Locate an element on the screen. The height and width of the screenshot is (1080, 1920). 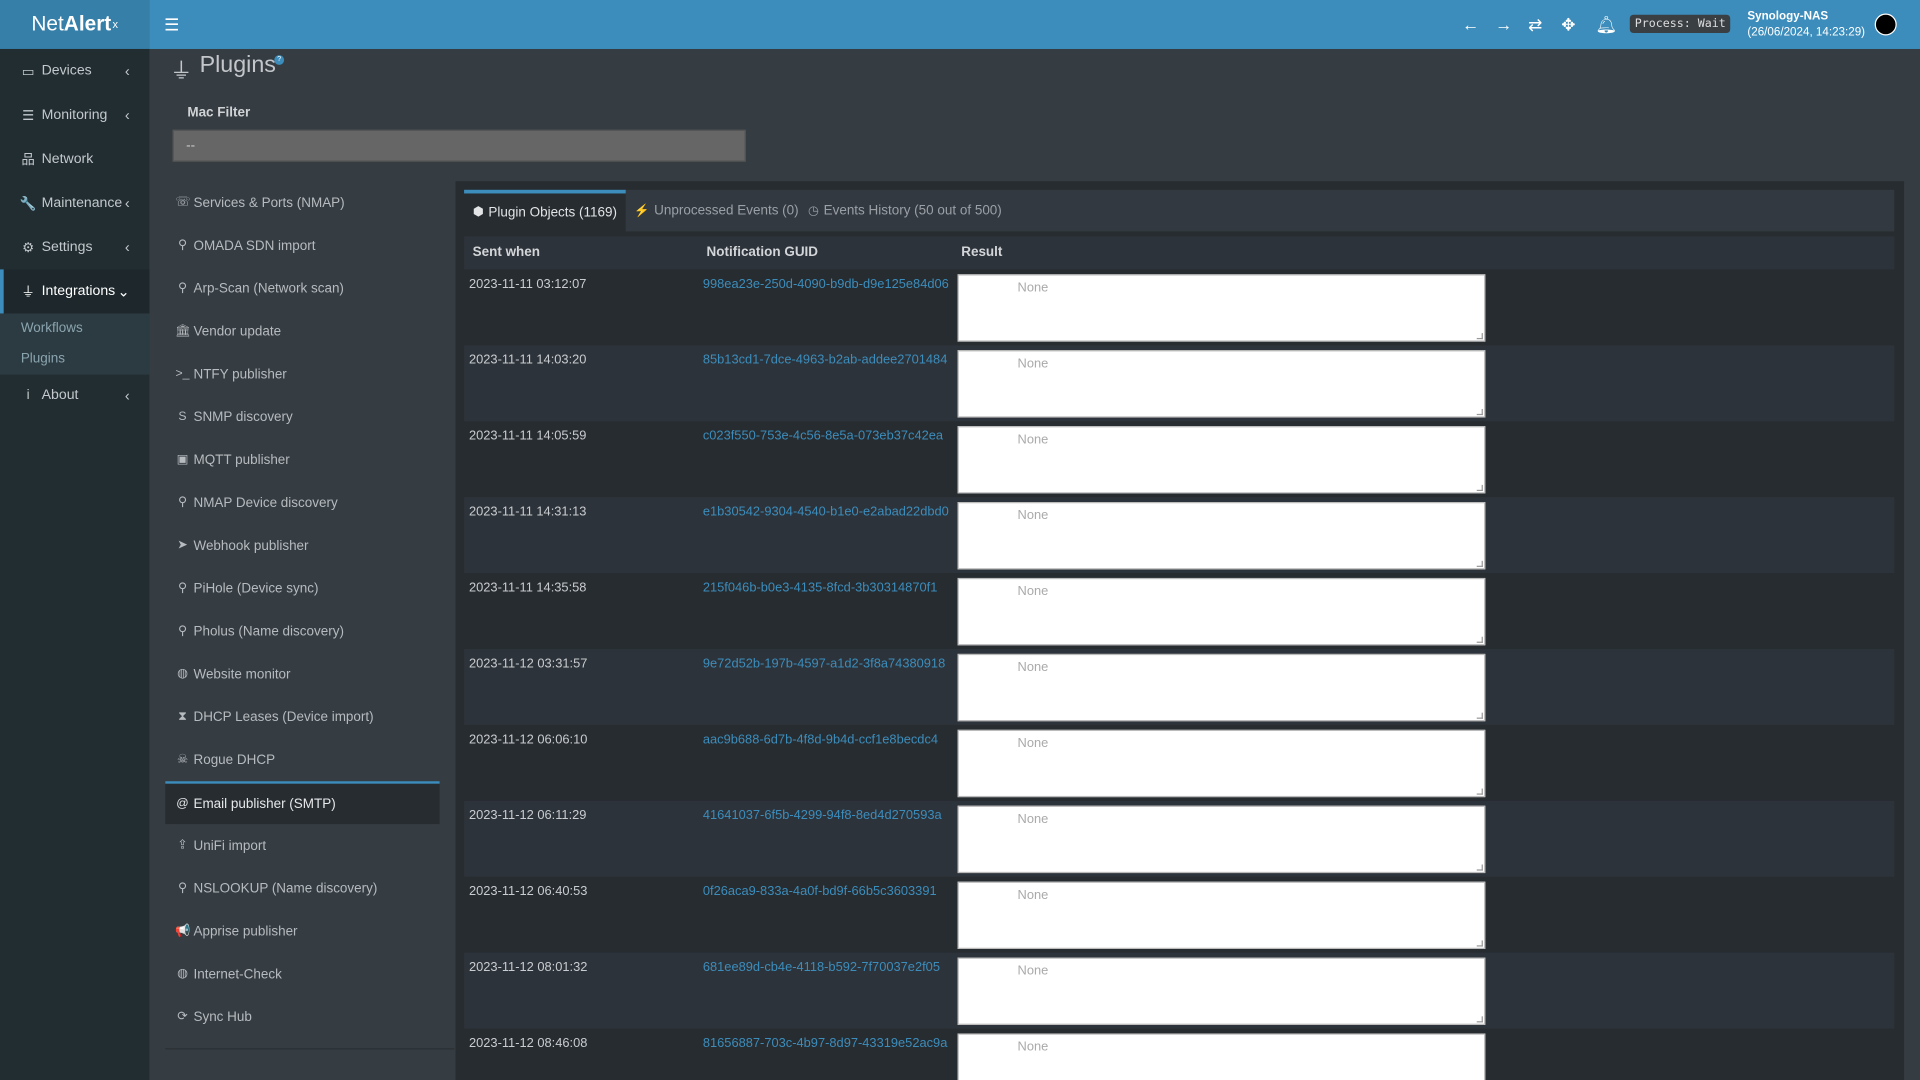
plugin-list-item: ◍ Website monitor is located at coordinates (302, 674).